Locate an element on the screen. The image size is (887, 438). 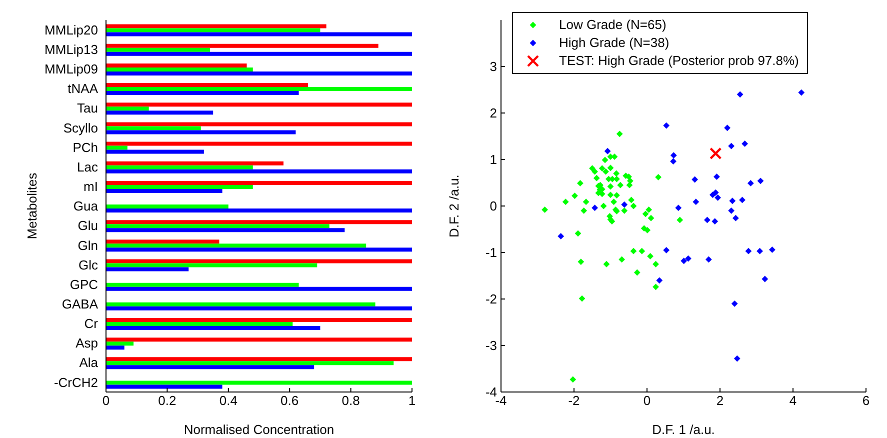
y-tick-label: -3 is located at coordinates (491, 346).